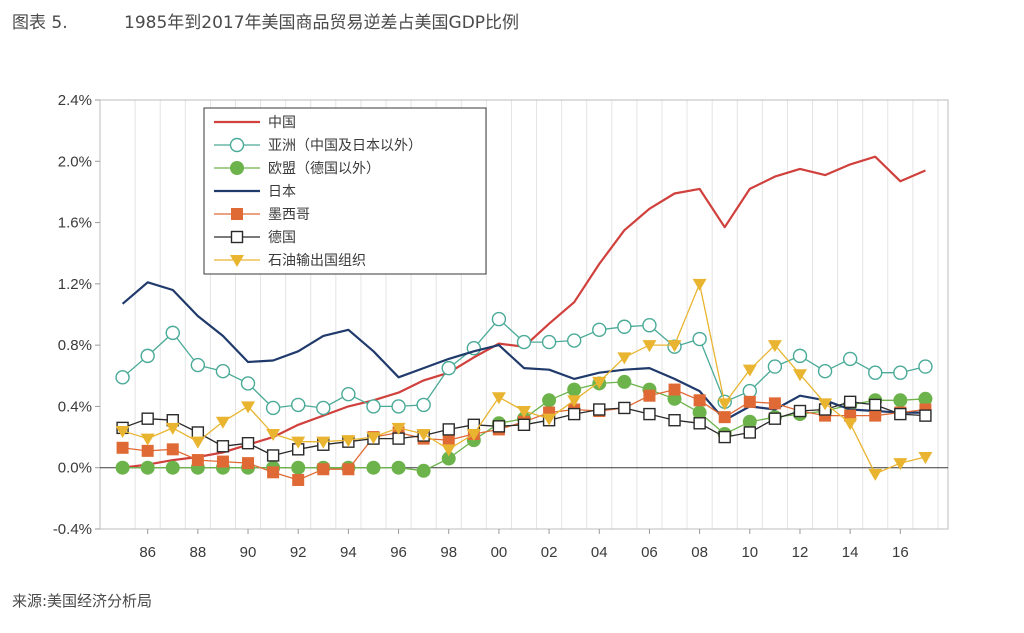 Image resolution: width=1024 pixels, height=633 pixels. Describe the element at coordinates (248, 552) in the screenshot. I see `x-tick-label: 90` at that location.